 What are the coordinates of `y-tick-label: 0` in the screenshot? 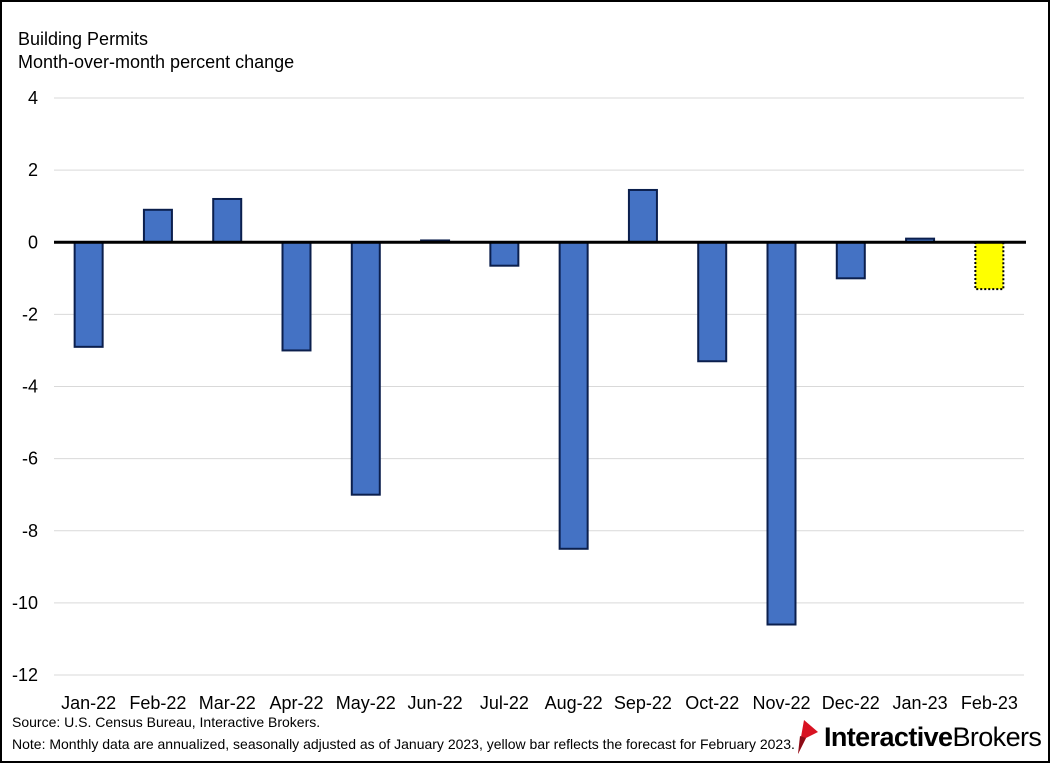 It's located at (33, 242).